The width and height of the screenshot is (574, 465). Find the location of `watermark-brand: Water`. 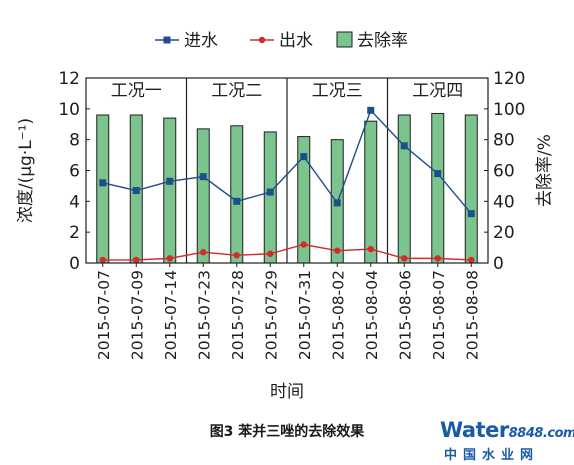

watermark-brand: Water is located at coordinates (474, 430).